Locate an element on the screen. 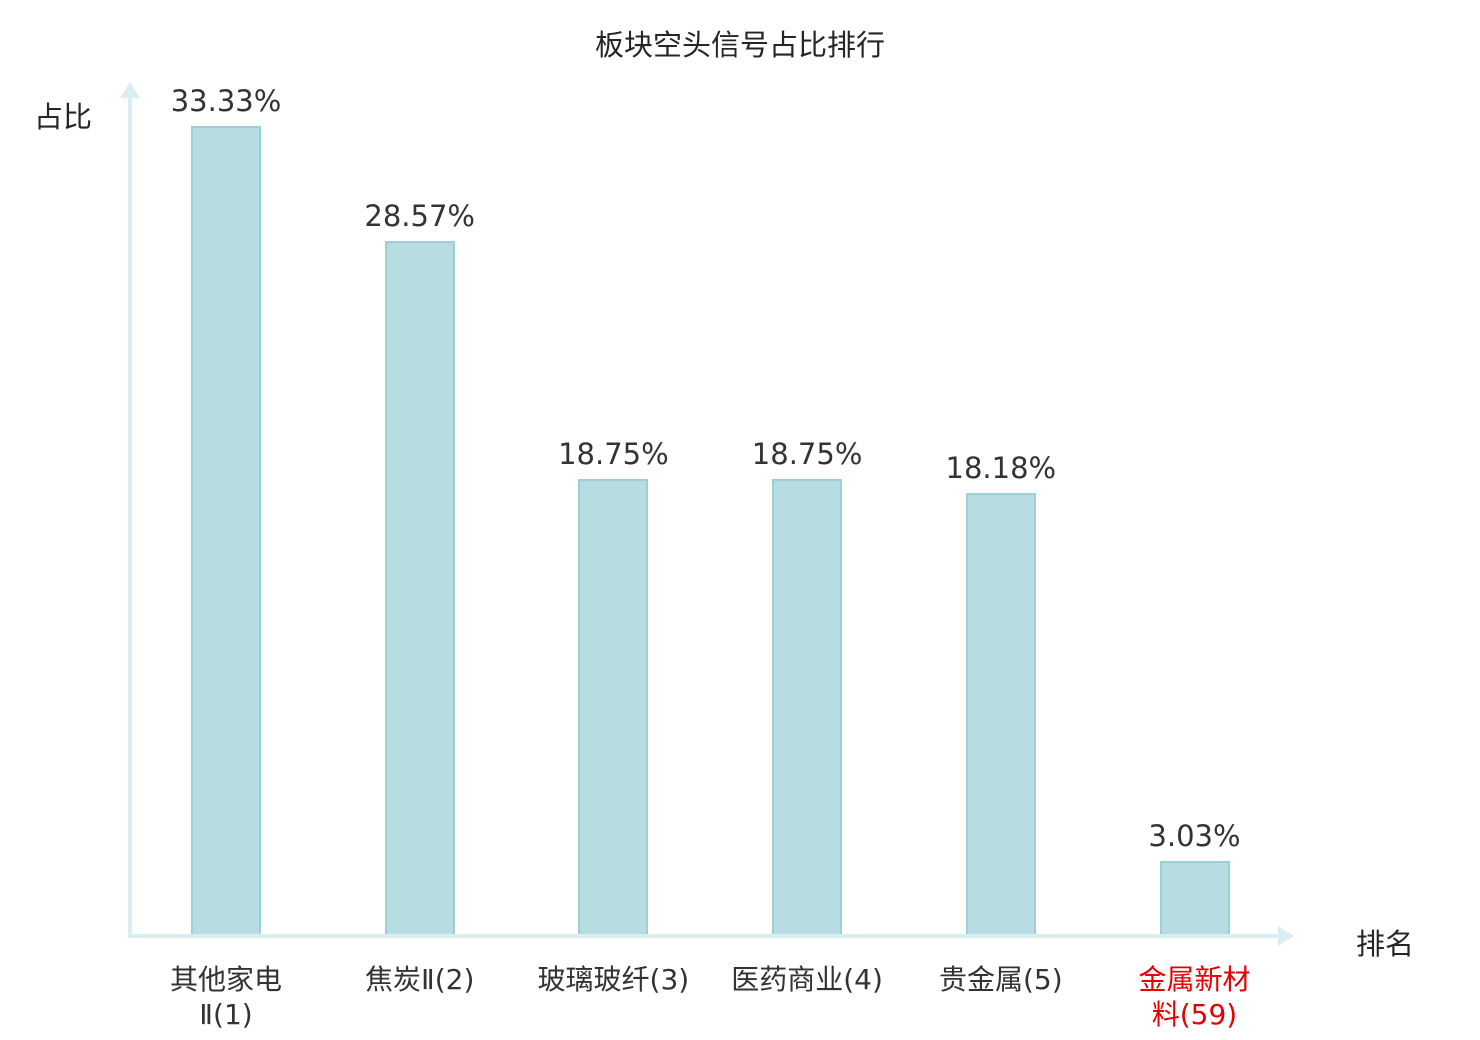 Image resolution: width=1480 pixels, height=1040 pixels. bar-value-label: 18.18% is located at coordinates (1001, 468).